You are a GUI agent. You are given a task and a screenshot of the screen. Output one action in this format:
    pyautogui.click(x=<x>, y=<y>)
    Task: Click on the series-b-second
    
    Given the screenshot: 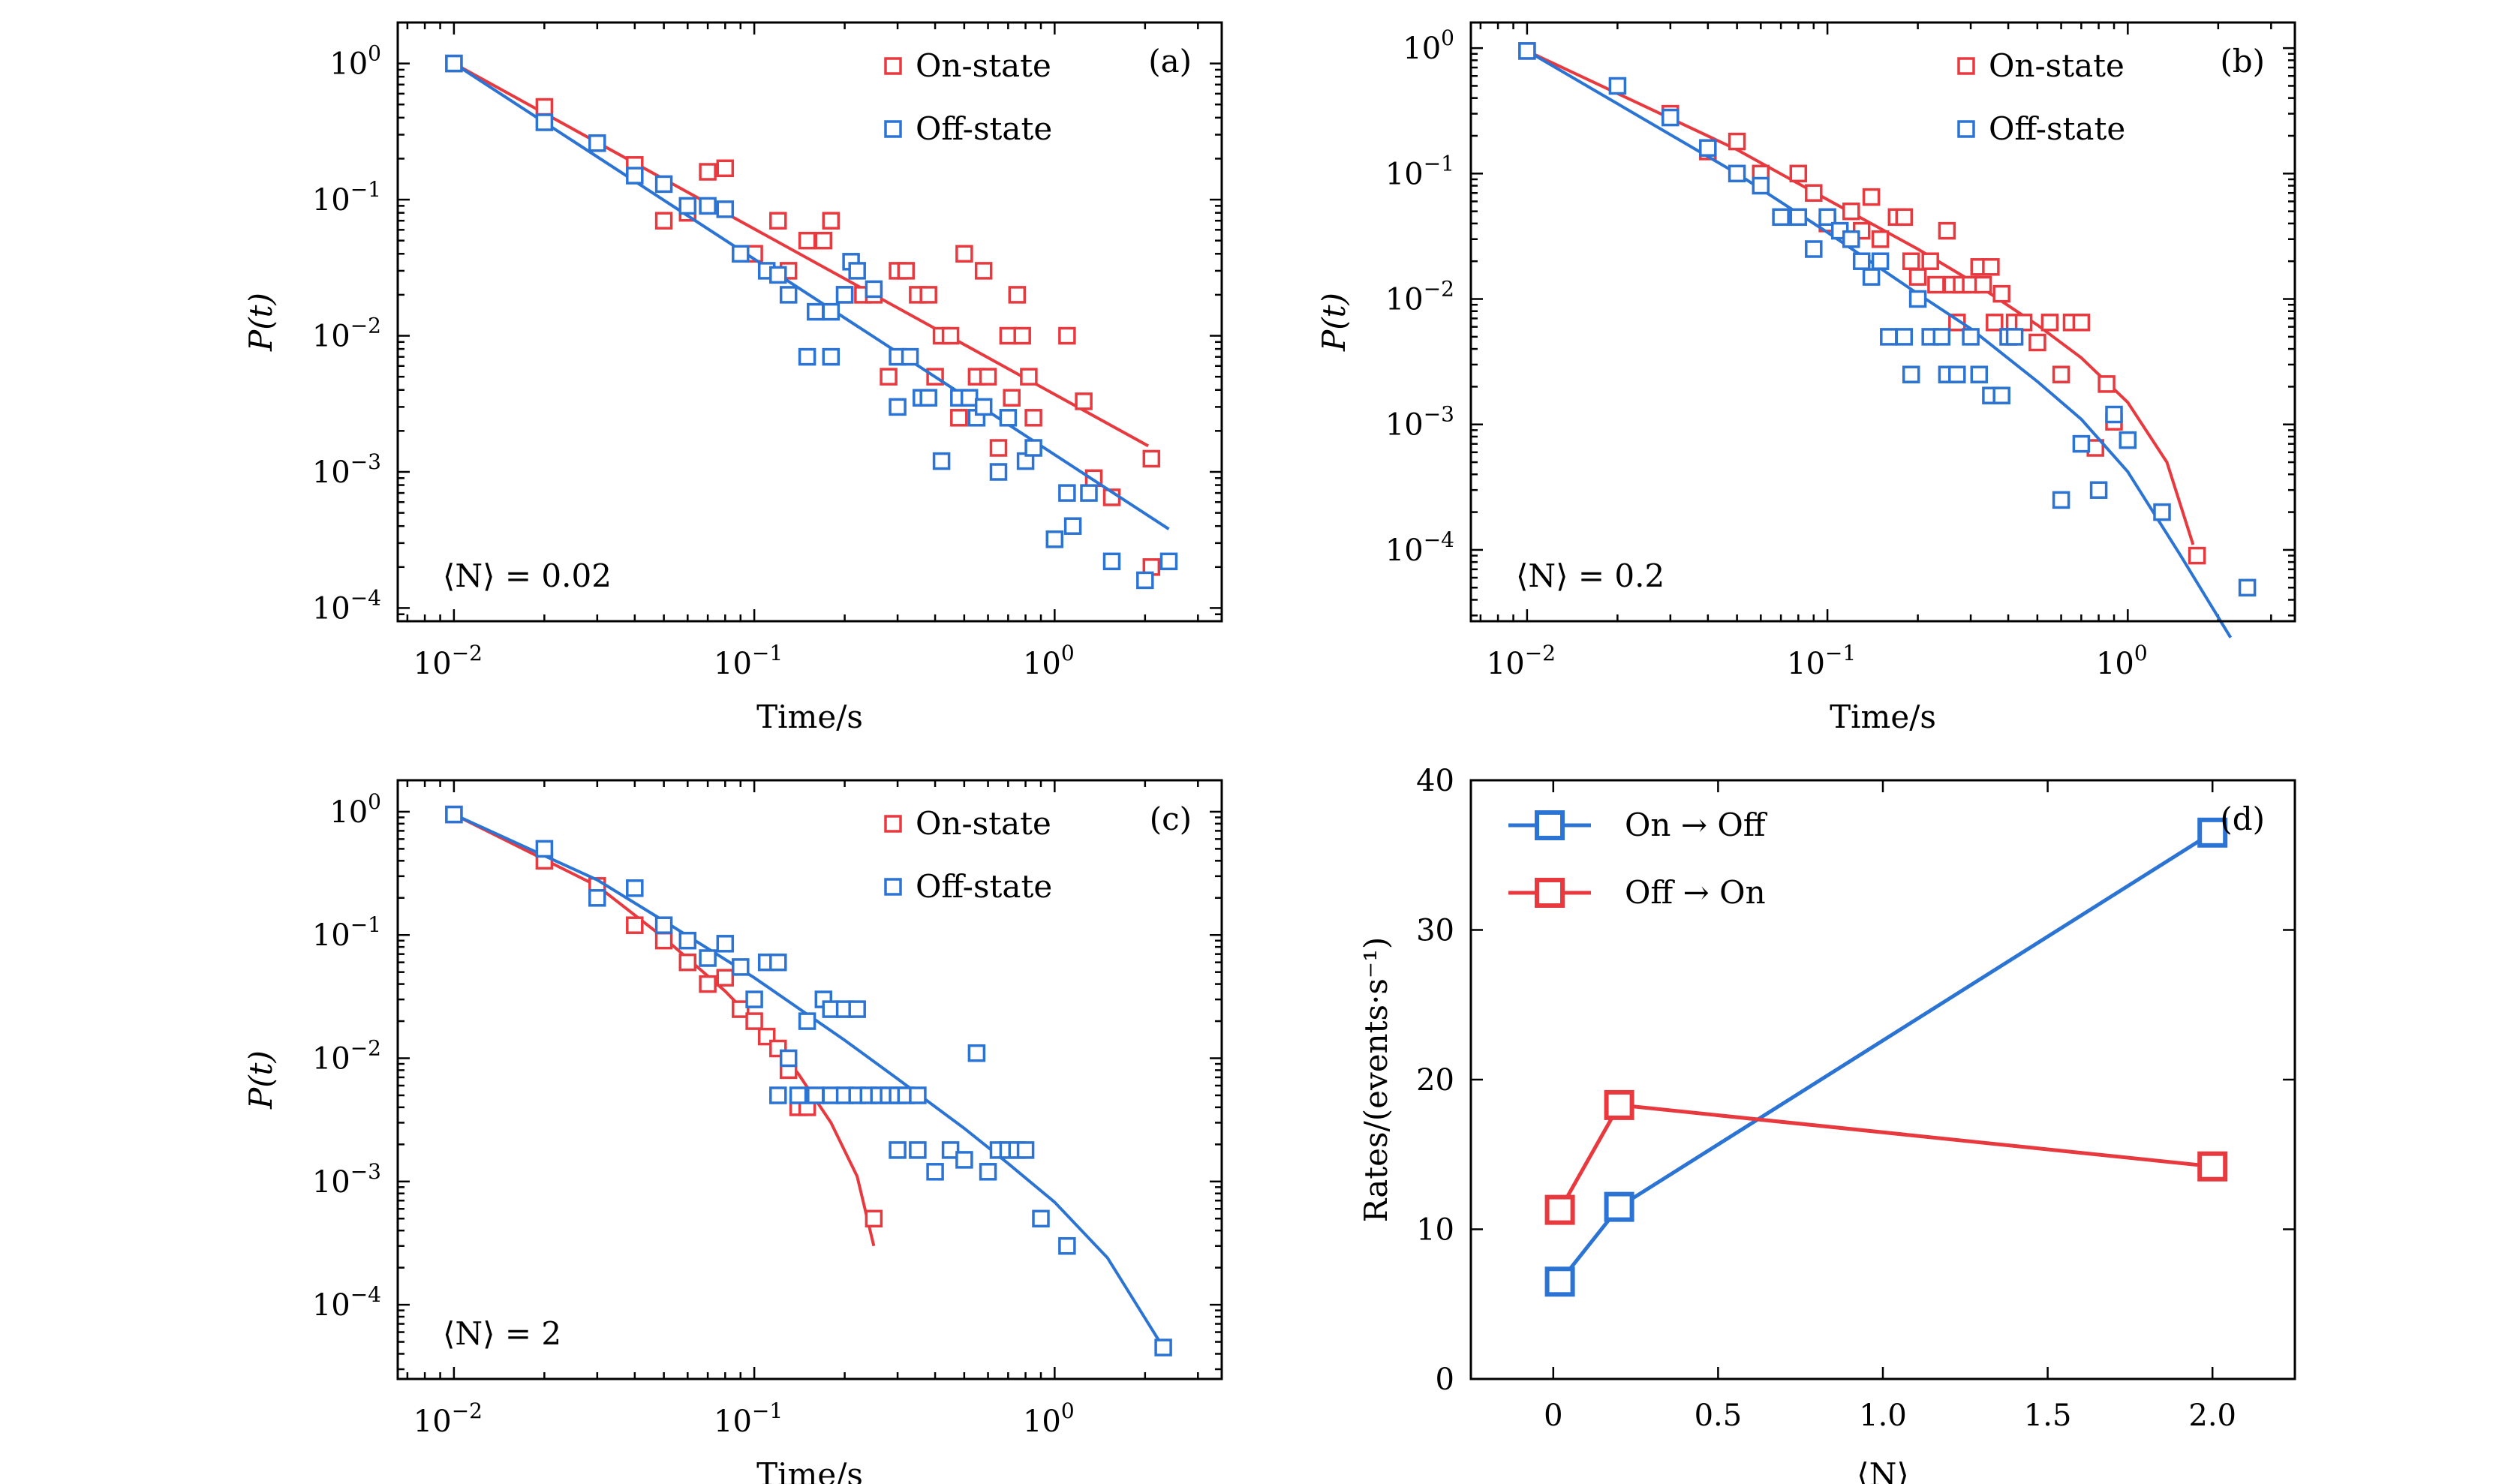 What is the action you would take?
    pyautogui.click(x=1887, y=340)
    